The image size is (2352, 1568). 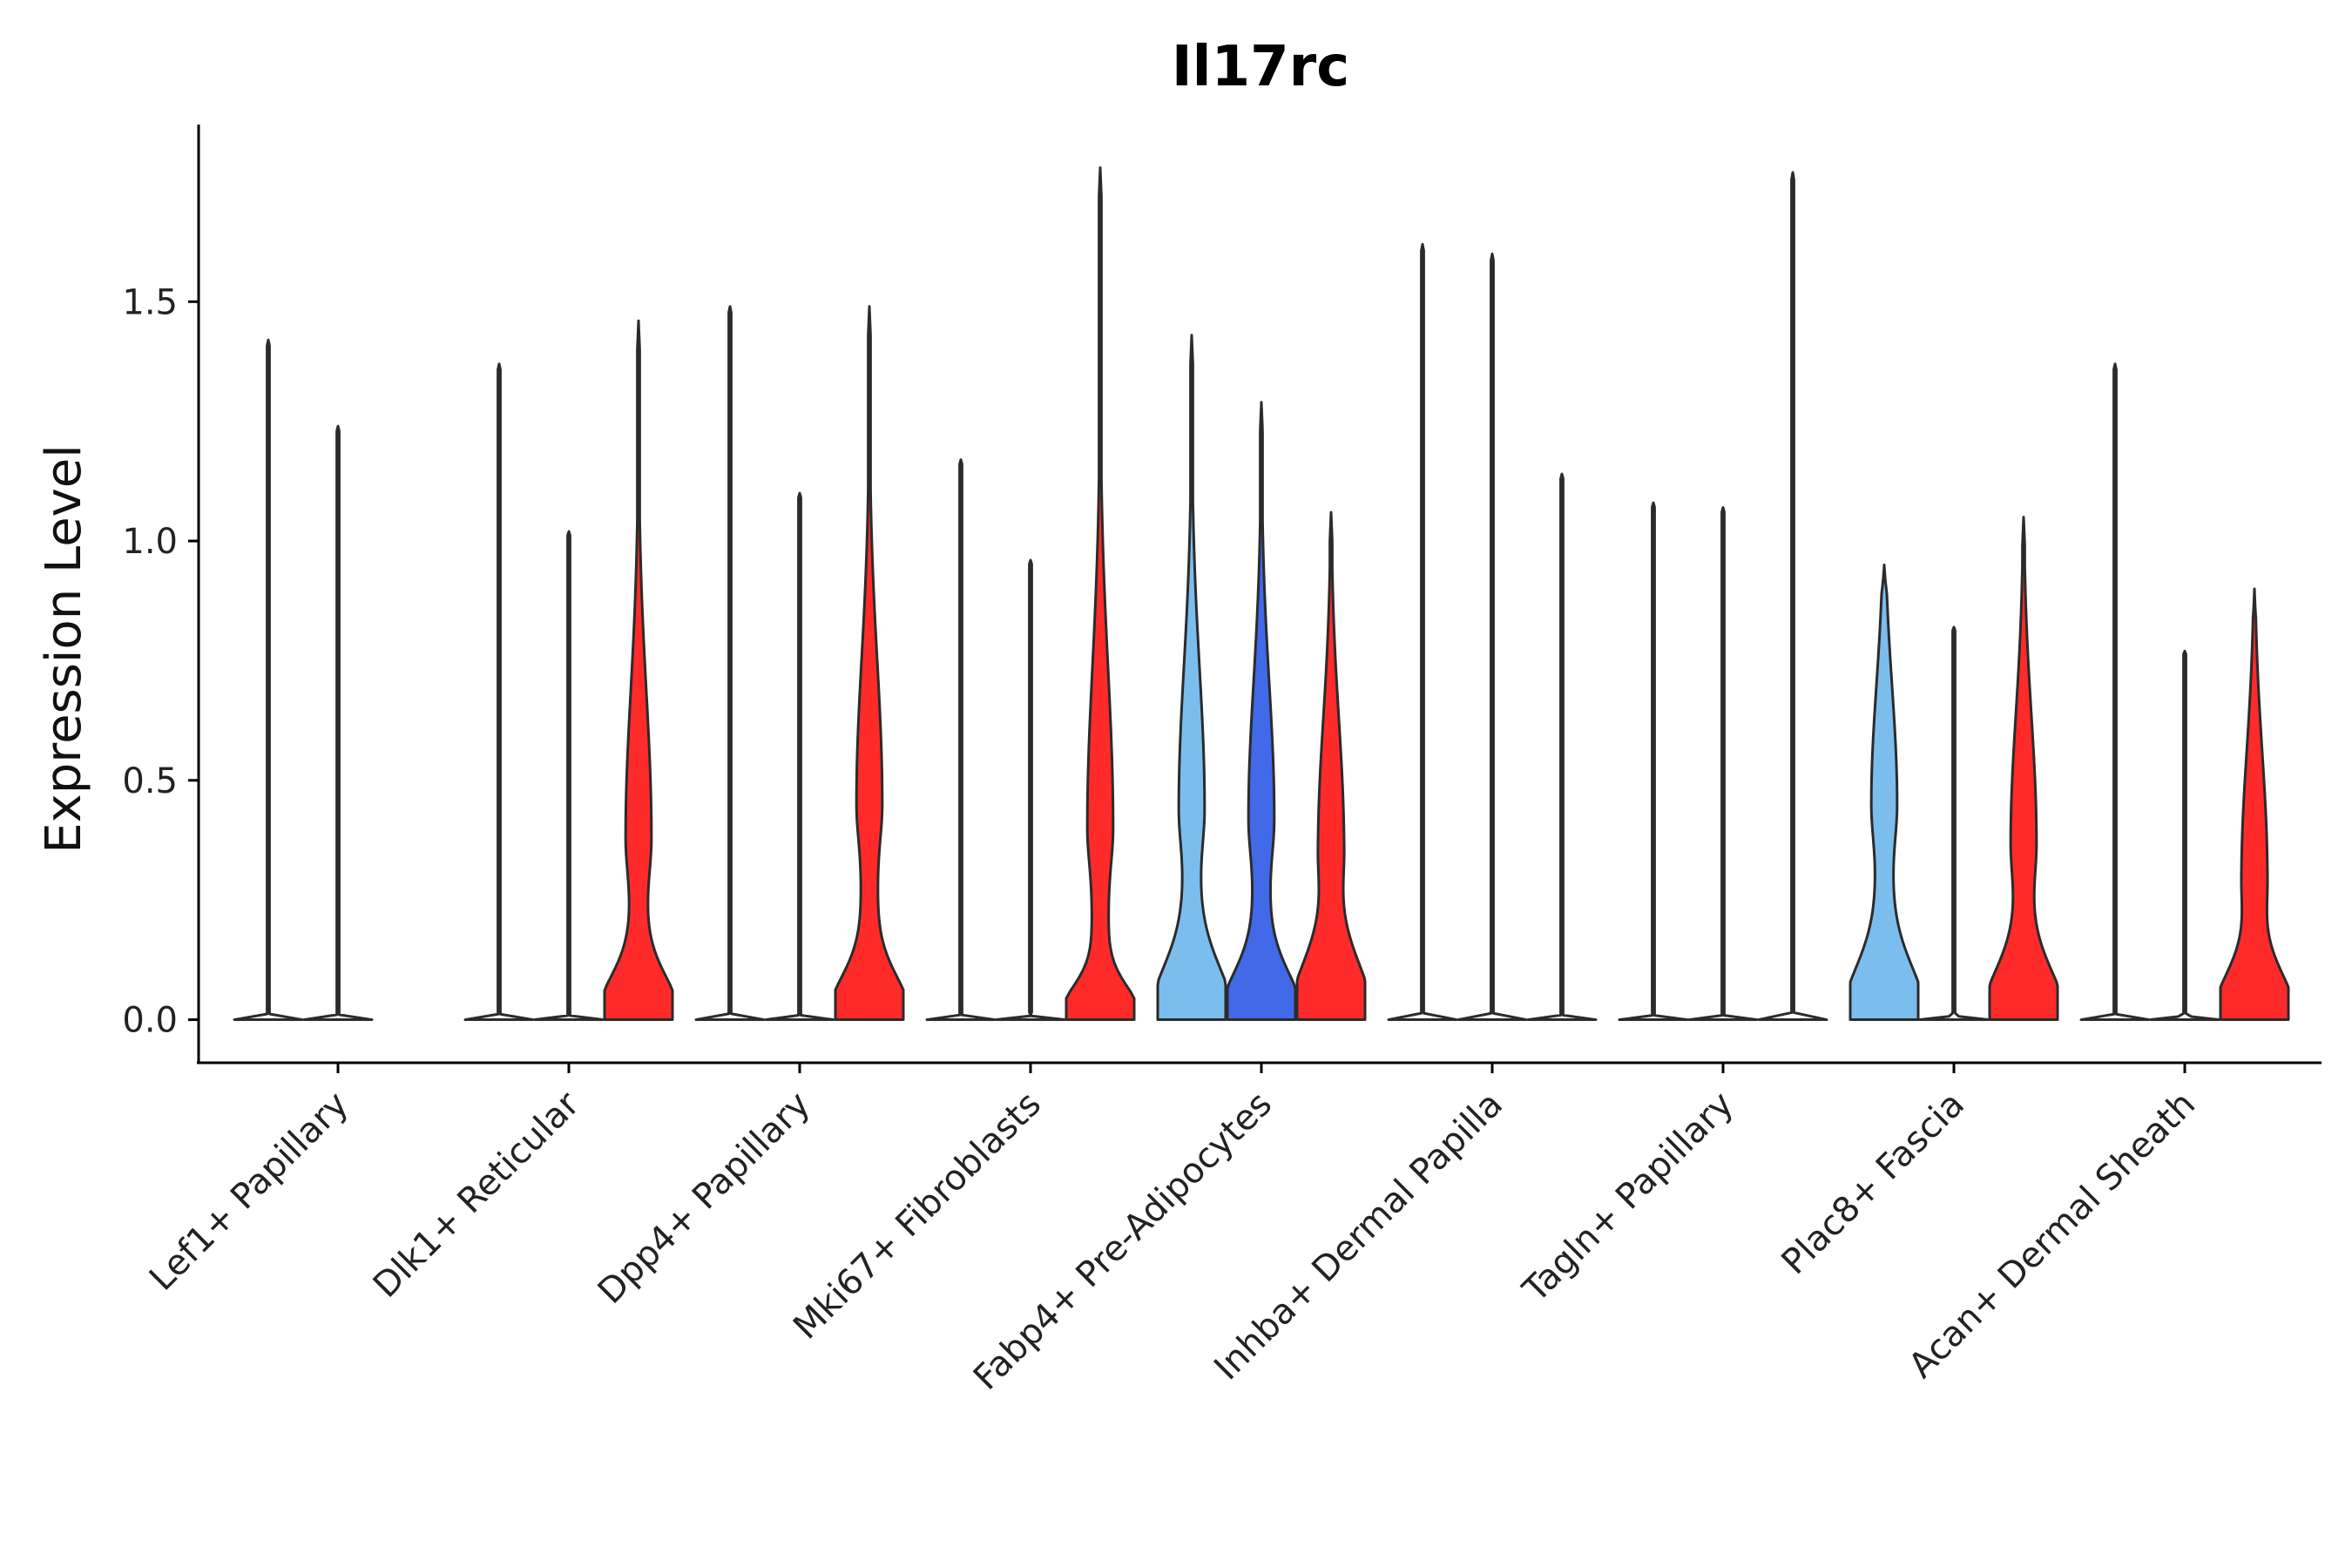 What do you see at coordinates (64, 649) in the screenshot?
I see `y-axis-title: Expression Level` at bounding box center [64, 649].